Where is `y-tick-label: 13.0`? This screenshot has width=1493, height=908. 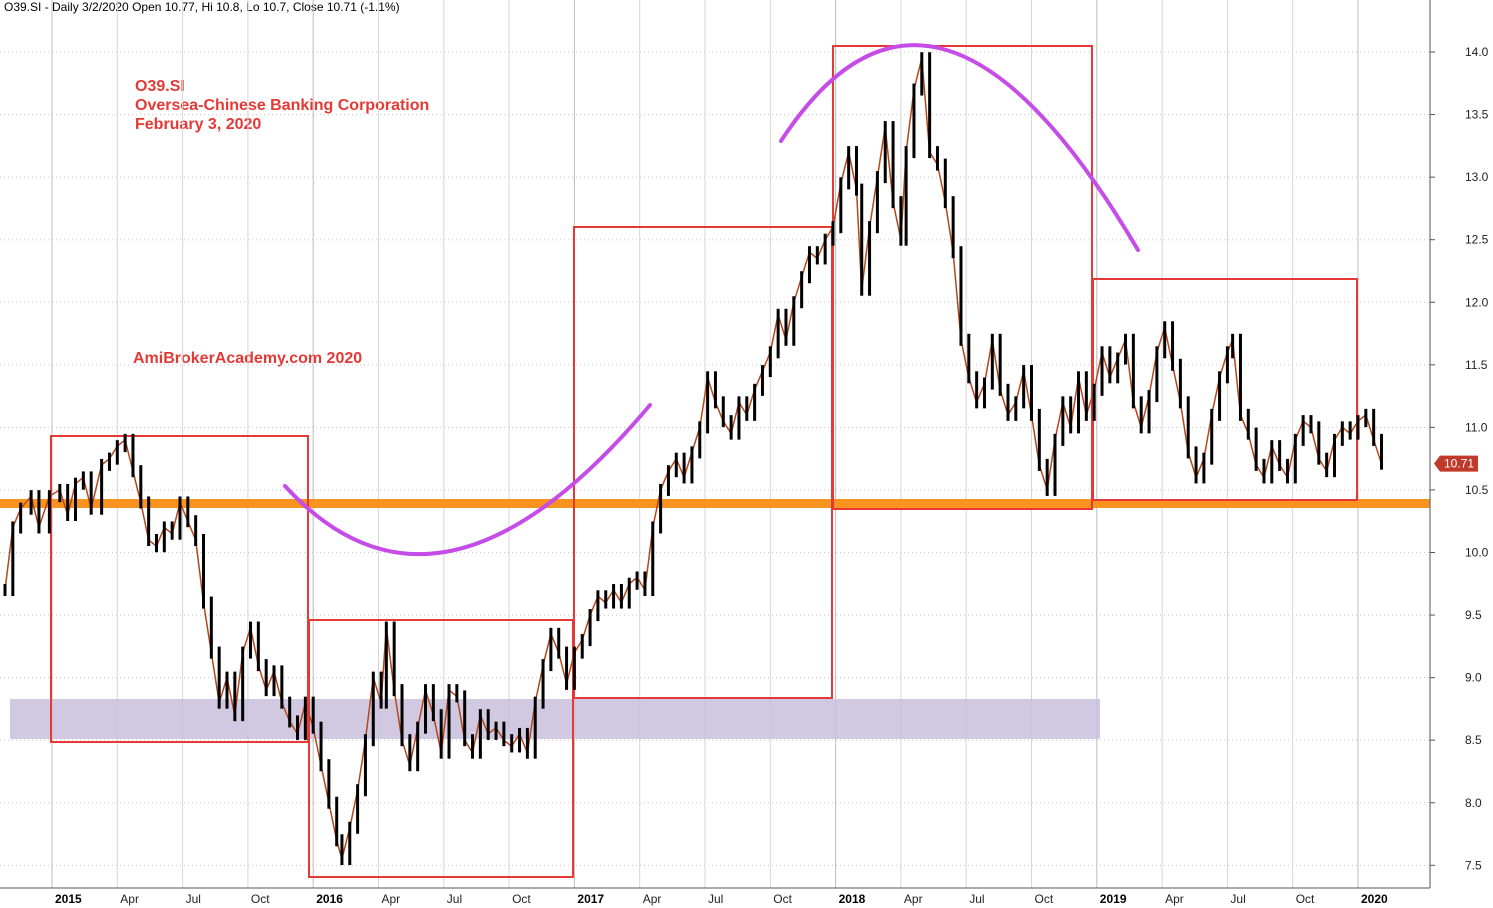
y-tick-label: 13.0 is located at coordinates (1477, 177).